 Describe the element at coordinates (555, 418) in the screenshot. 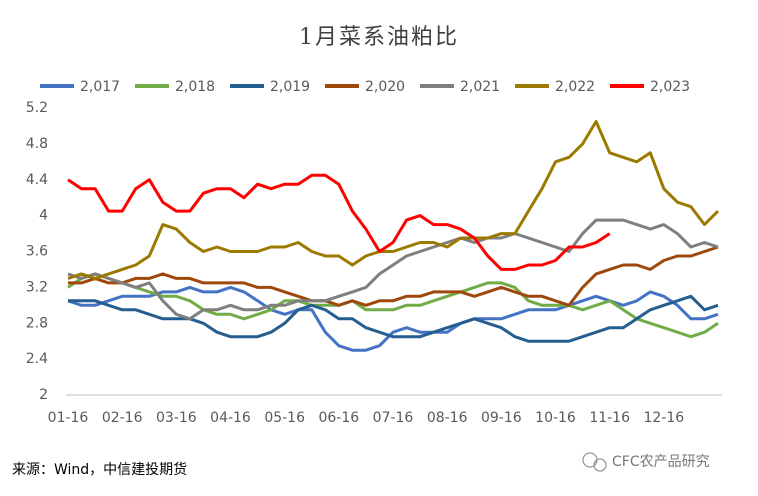

I see `x-tick-label: 10-16` at that location.